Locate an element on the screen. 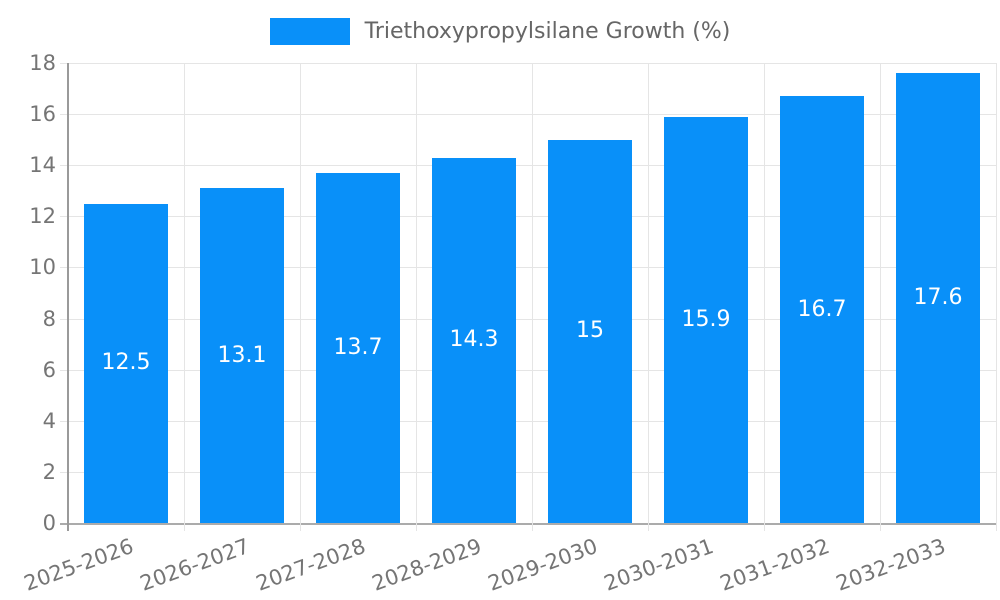 This screenshot has width=1000, height=600. y-axis-tick-label: 14 is located at coordinates (42, 165).